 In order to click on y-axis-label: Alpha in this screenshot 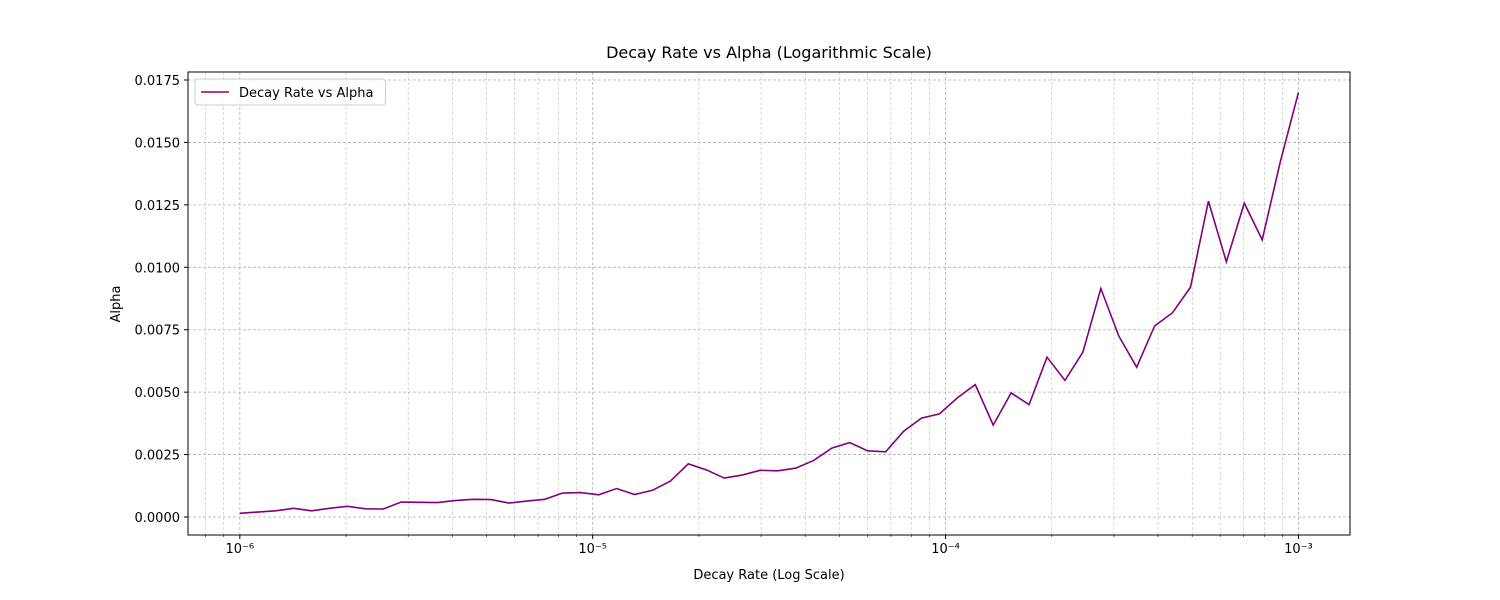, I will do `click(116, 304)`.